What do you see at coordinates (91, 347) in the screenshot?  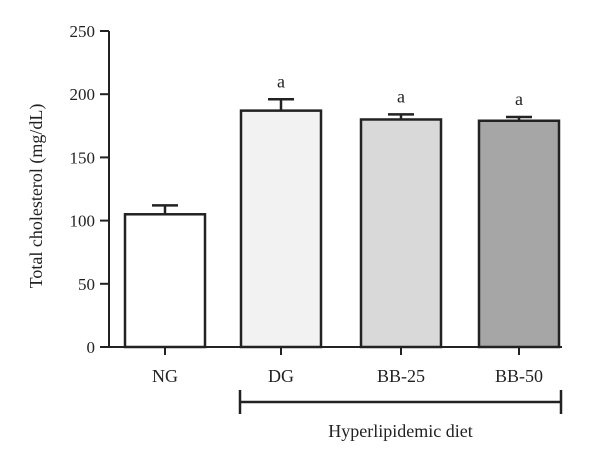 I see `y-tick-label: 0` at bounding box center [91, 347].